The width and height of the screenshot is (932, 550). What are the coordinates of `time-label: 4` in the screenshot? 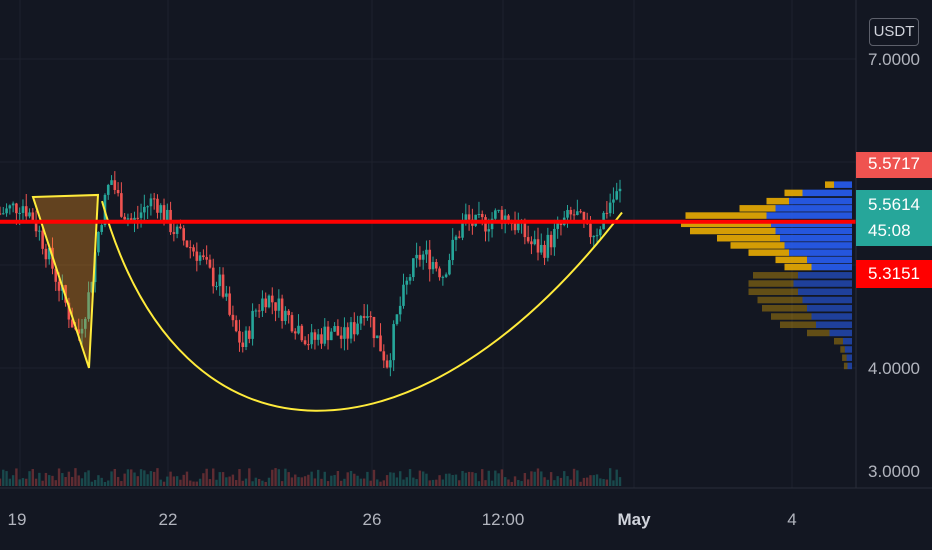 It's located at (792, 519).